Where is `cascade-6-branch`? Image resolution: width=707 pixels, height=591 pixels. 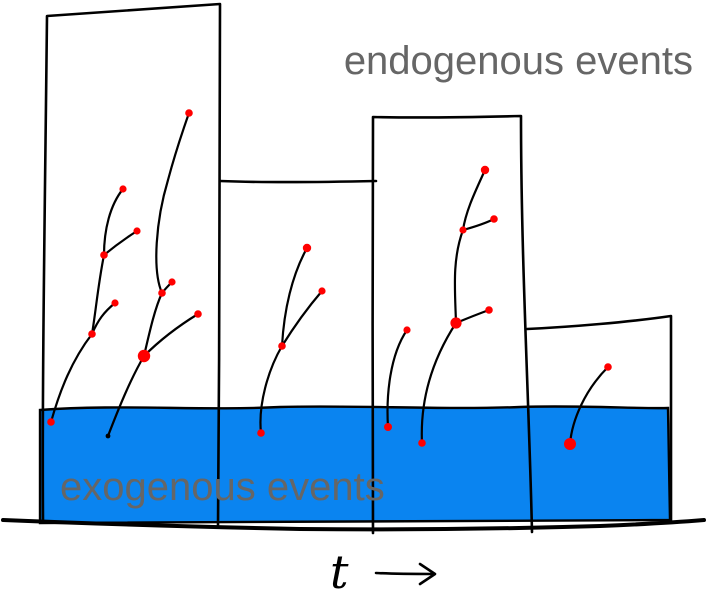
cascade-6-branch is located at coordinates (589, 405).